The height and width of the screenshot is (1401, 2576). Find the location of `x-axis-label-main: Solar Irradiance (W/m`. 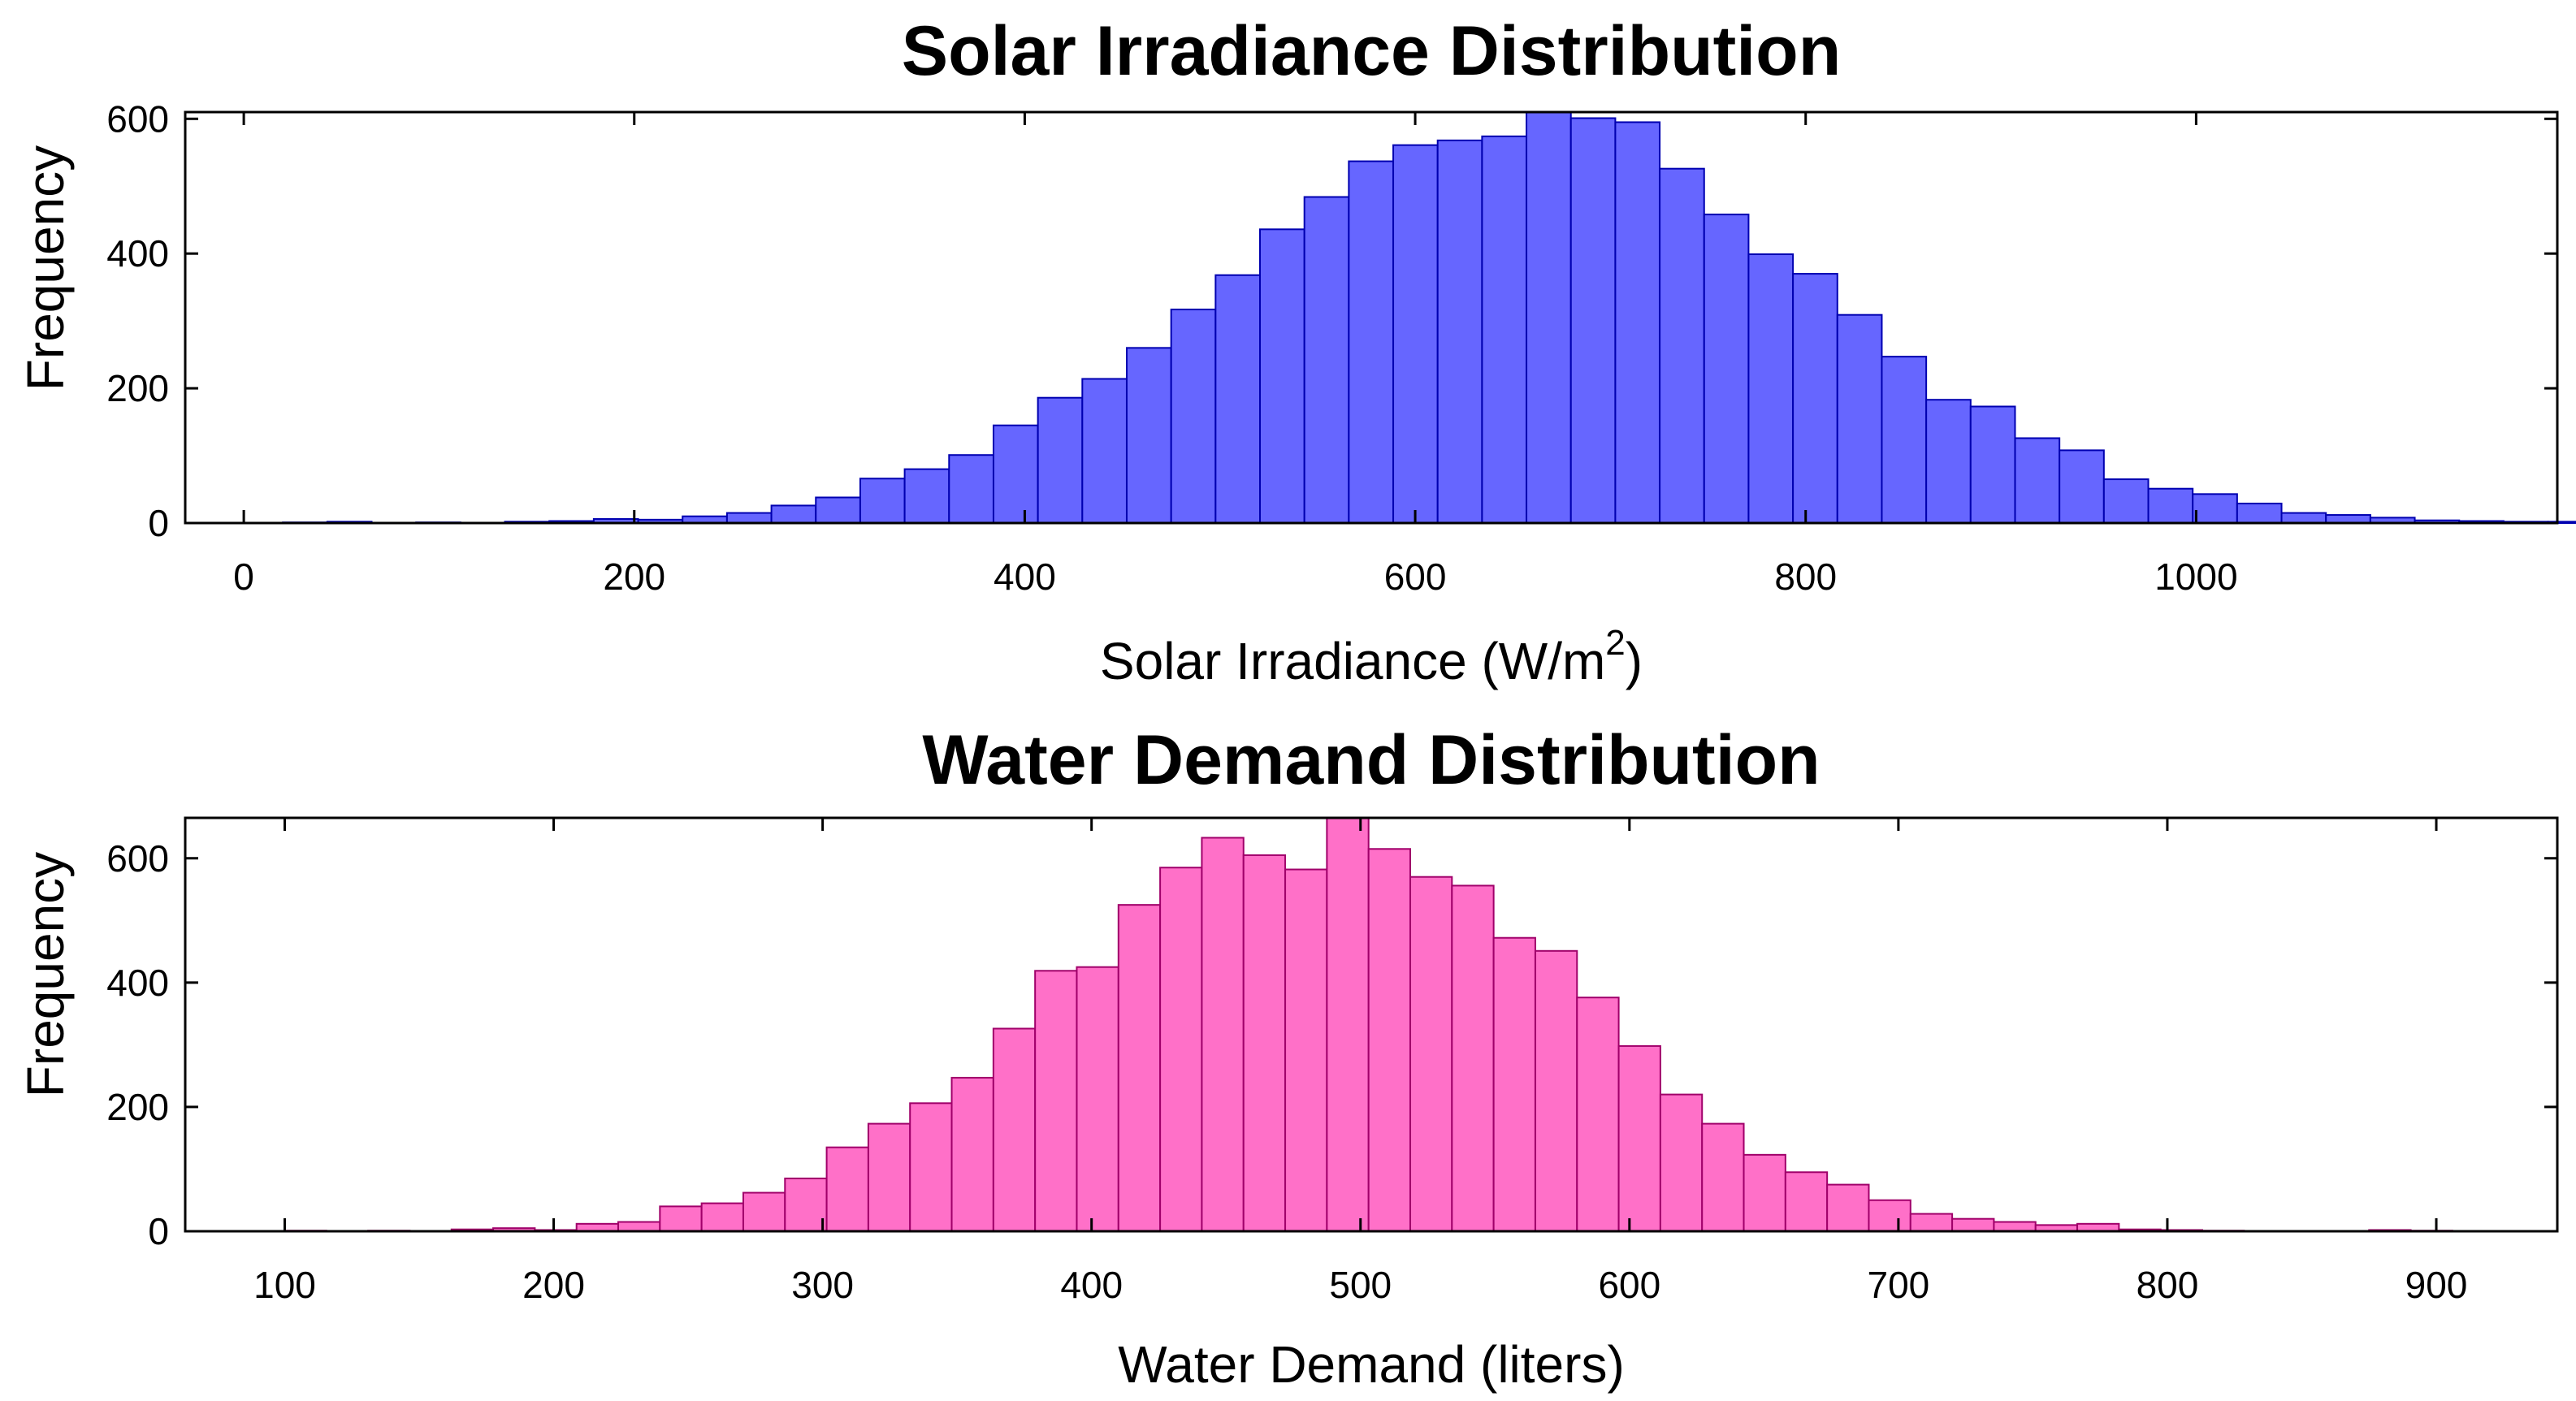

x-axis-label-main: Solar Irradiance (W/m is located at coordinates (1352, 661).